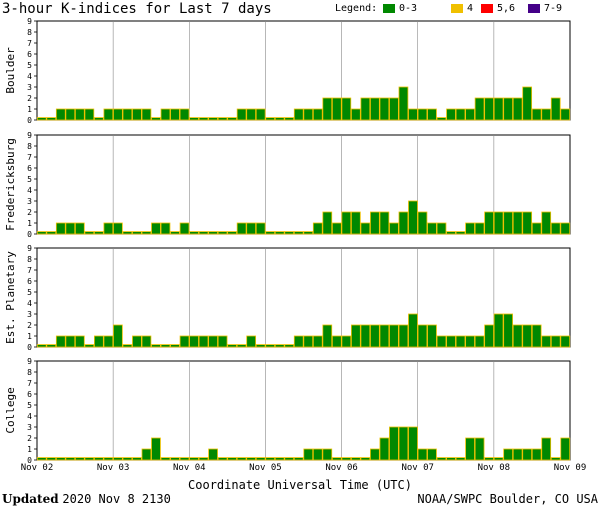 This screenshot has width=600, height=510. Describe the element at coordinates (570, 468) in the screenshot. I see `x-tick-label: Nov 09` at that location.